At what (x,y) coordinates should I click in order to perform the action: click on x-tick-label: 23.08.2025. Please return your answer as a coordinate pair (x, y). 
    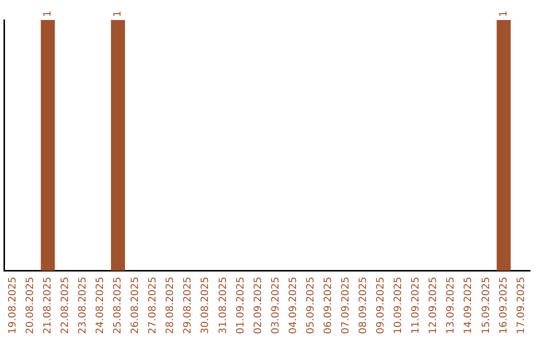
    Looking at the image, I should click on (82, 305).